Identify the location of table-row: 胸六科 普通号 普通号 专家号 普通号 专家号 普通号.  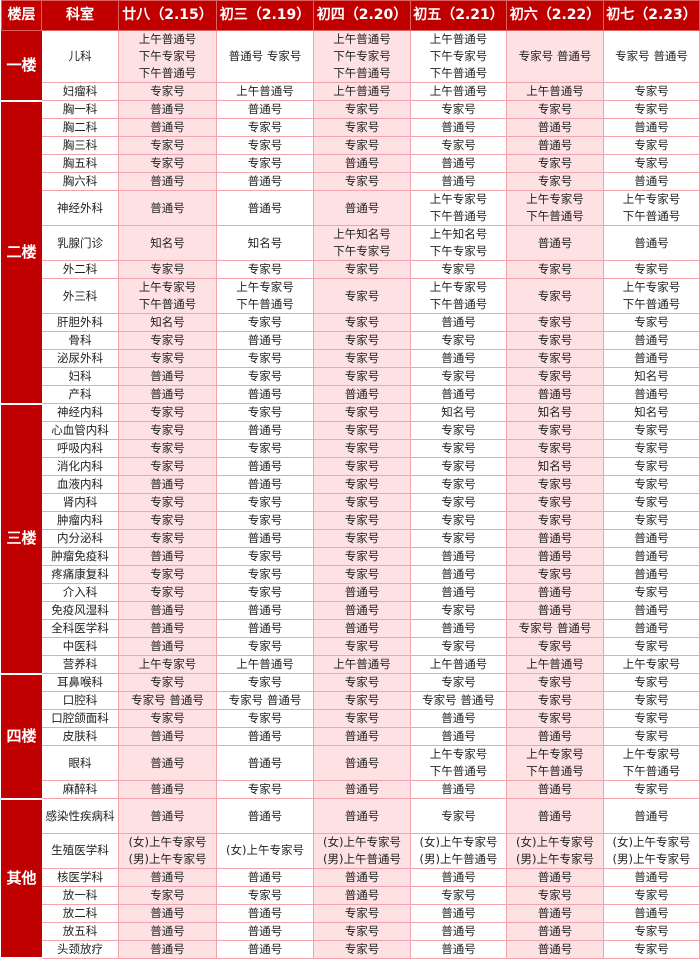
(351, 182).